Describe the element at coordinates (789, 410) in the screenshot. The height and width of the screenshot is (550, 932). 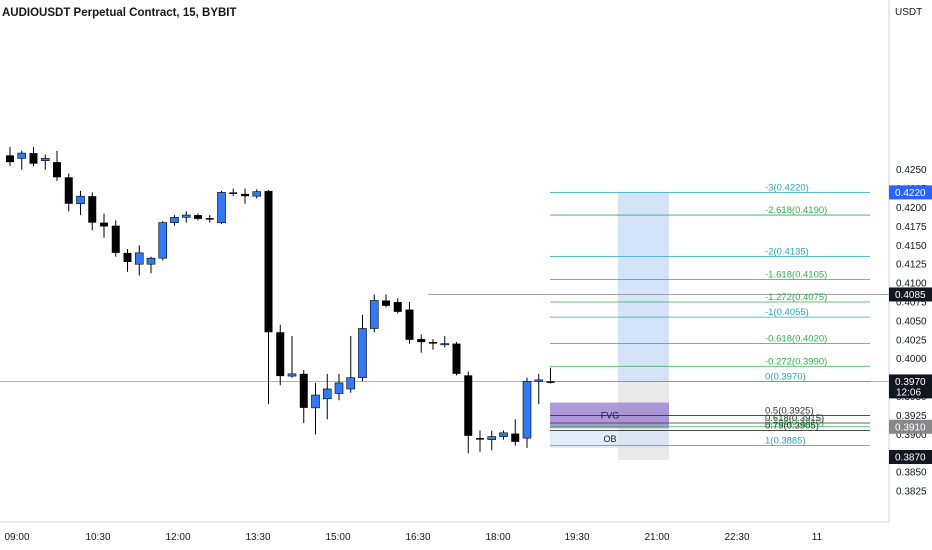
I see `fib-level-label: 0.5(0.3925)` at that location.